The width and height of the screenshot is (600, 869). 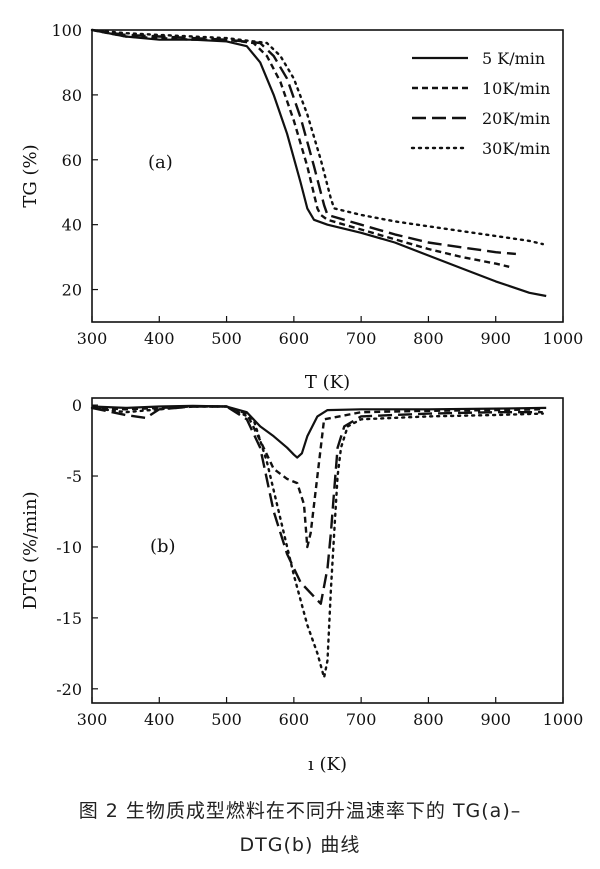 I want to click on x-axis-label: ı (K), so click(x=327, y=764).